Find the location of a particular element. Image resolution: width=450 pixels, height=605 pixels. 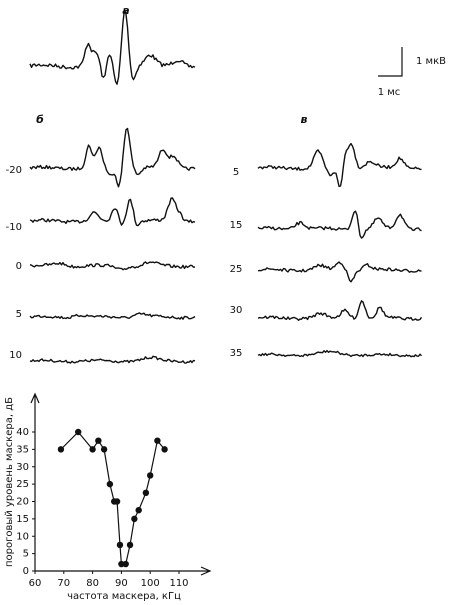

y-tick-label: 20 is located at coordinates (22, 502).